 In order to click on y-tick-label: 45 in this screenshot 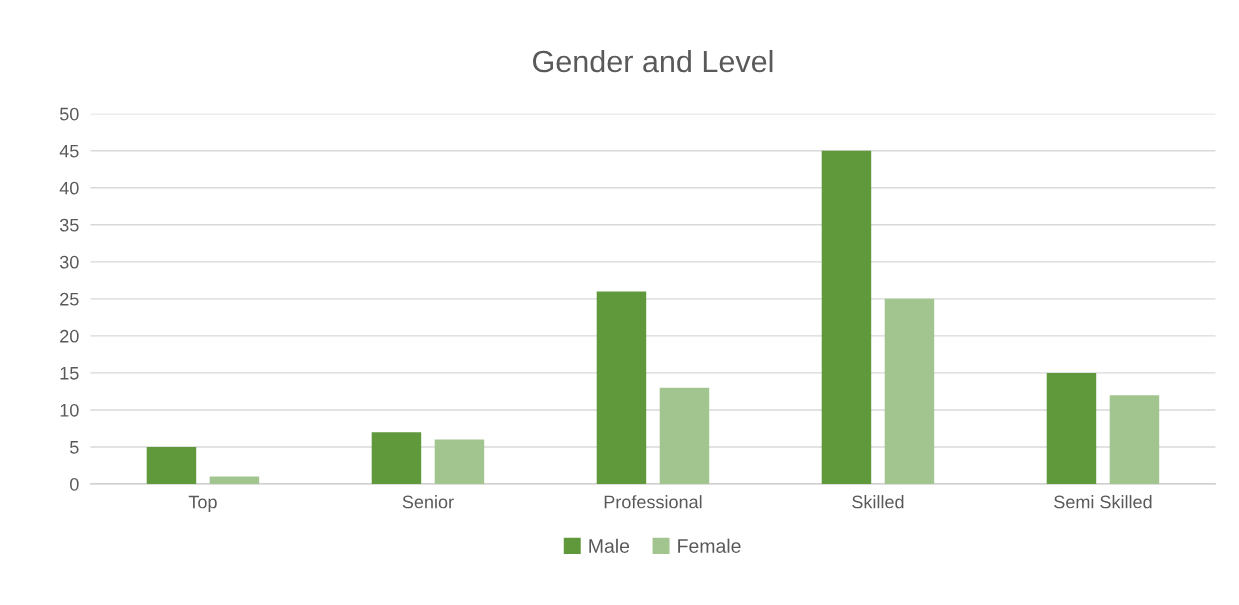, I will do `click(69, 151)`.